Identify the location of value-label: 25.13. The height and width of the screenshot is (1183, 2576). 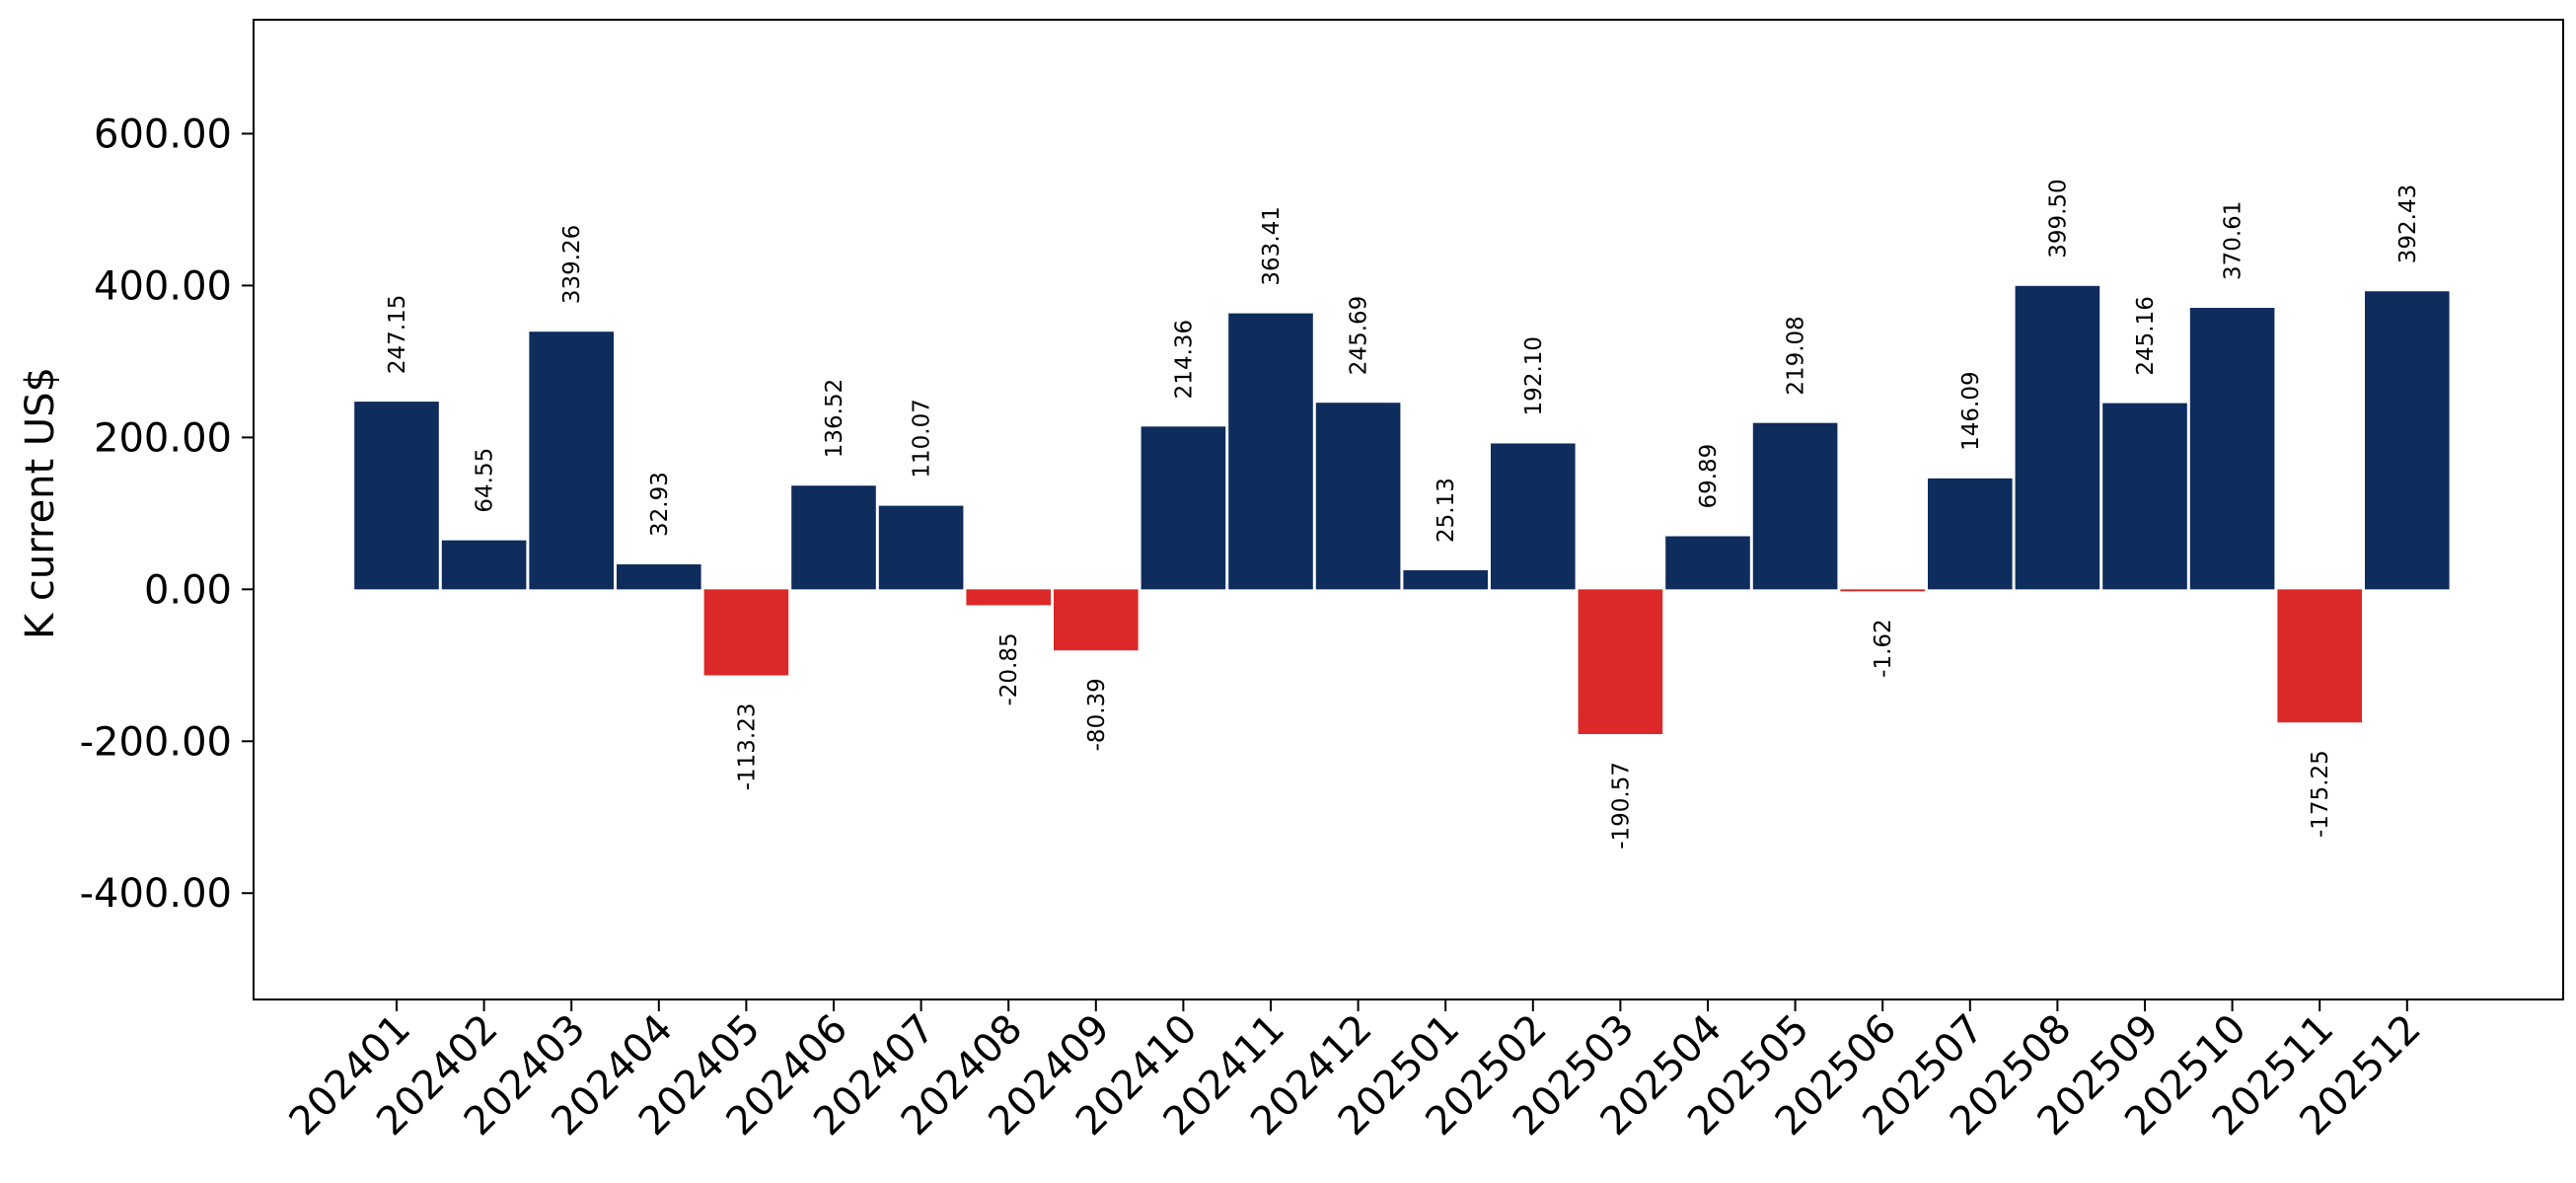
(1446, 510).